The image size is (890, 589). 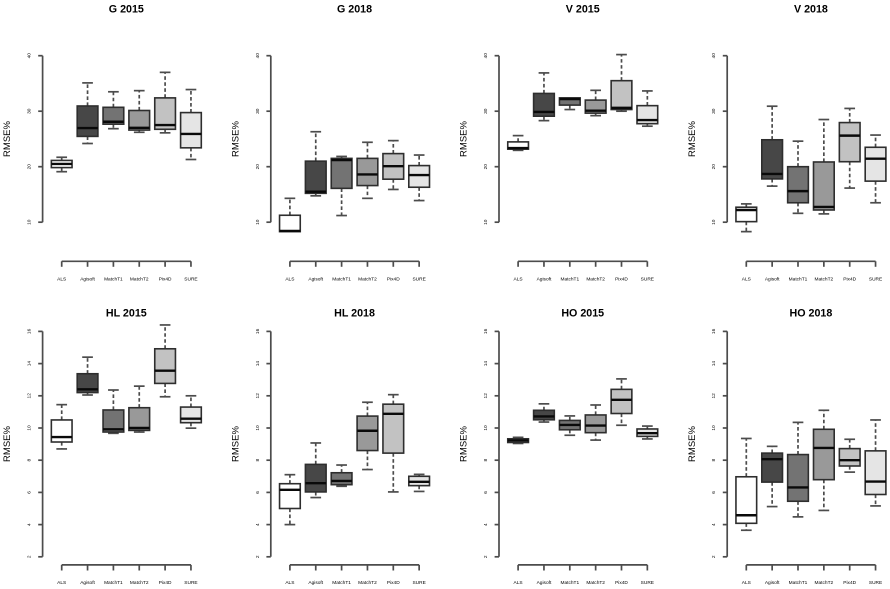 I want to click on svg-text: V 2015, so click(x=583, y=10).